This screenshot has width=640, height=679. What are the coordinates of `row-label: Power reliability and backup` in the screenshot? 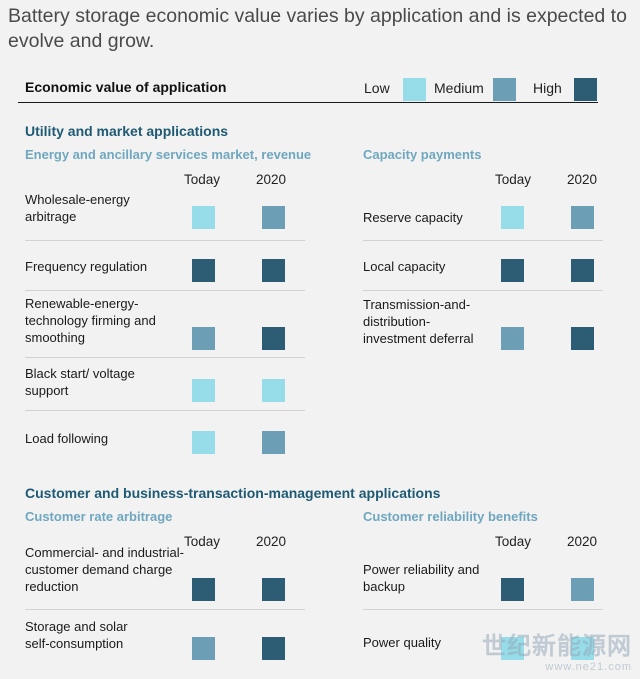 It's located at (421, 578).